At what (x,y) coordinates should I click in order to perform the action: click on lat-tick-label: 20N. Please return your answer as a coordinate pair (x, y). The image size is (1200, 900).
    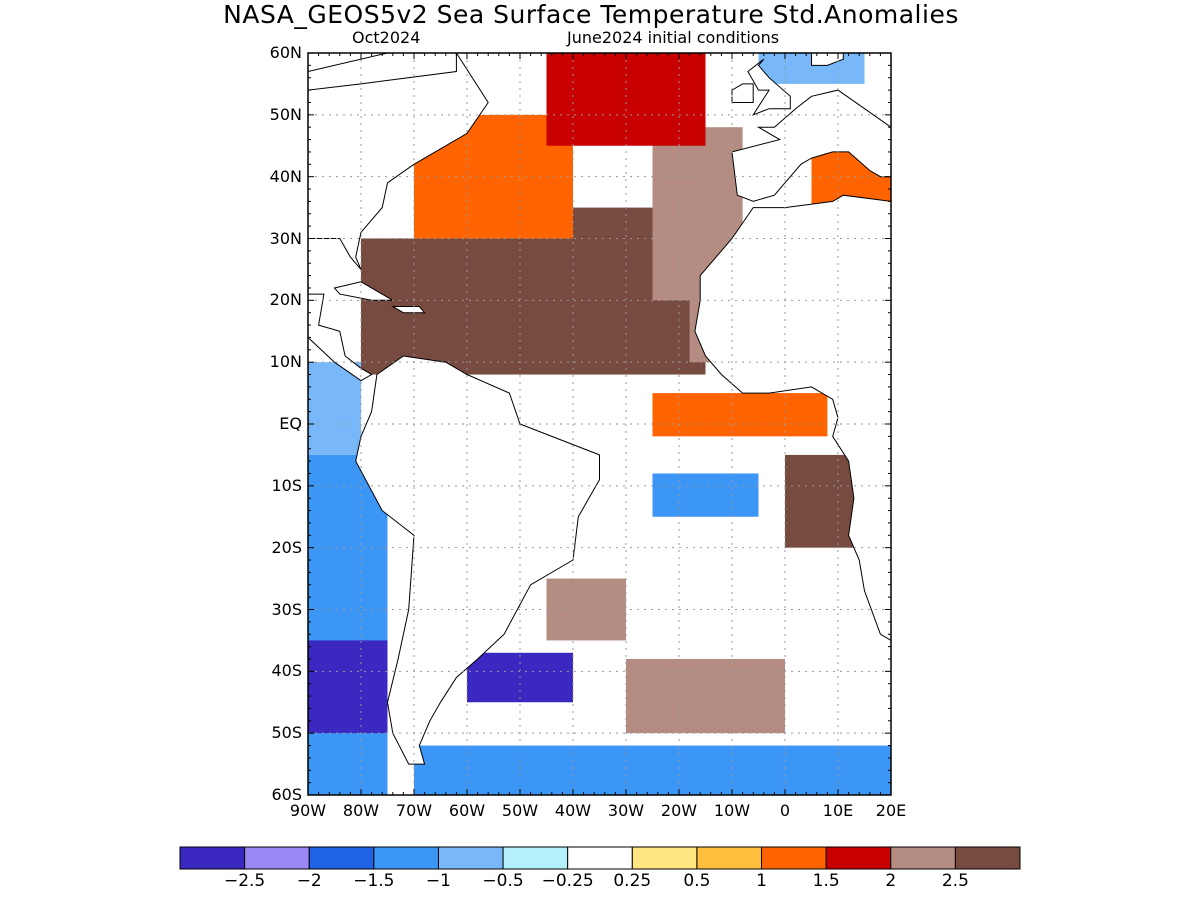
    Looking at the image, I should click on (285, 300).